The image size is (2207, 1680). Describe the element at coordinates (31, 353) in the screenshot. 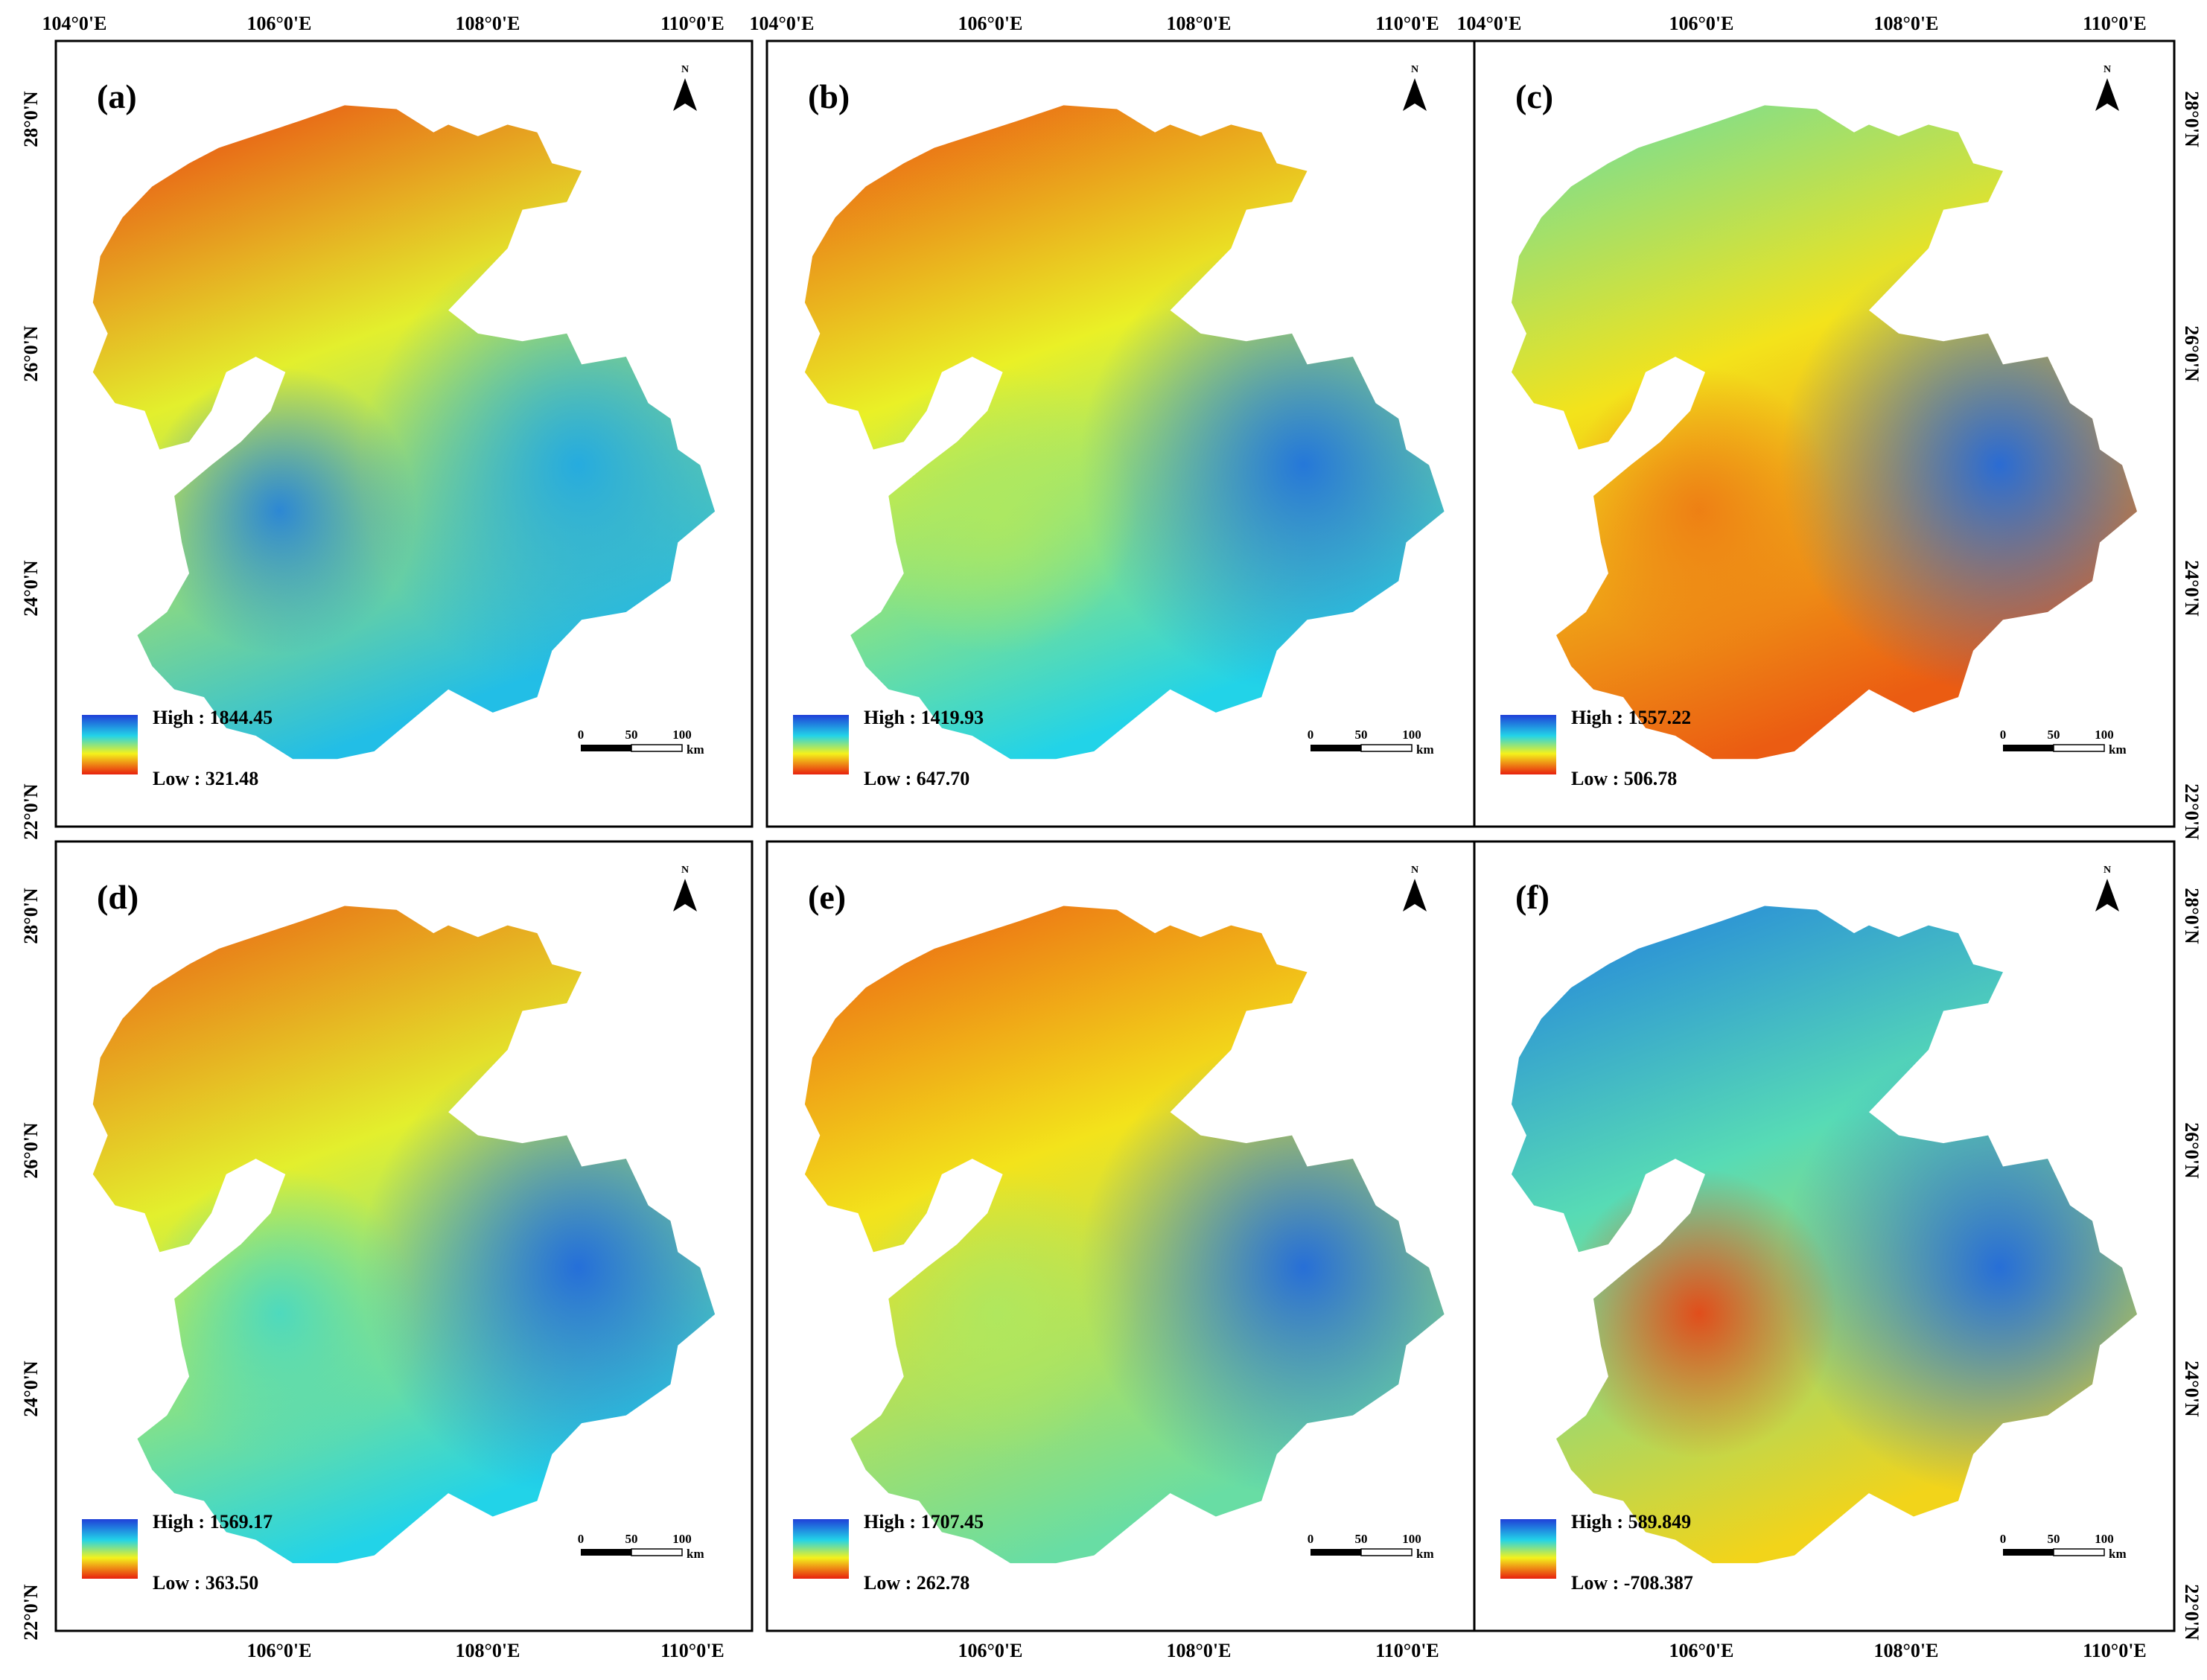

I see `left-axis-tick-label: 26°0'N` at that location.